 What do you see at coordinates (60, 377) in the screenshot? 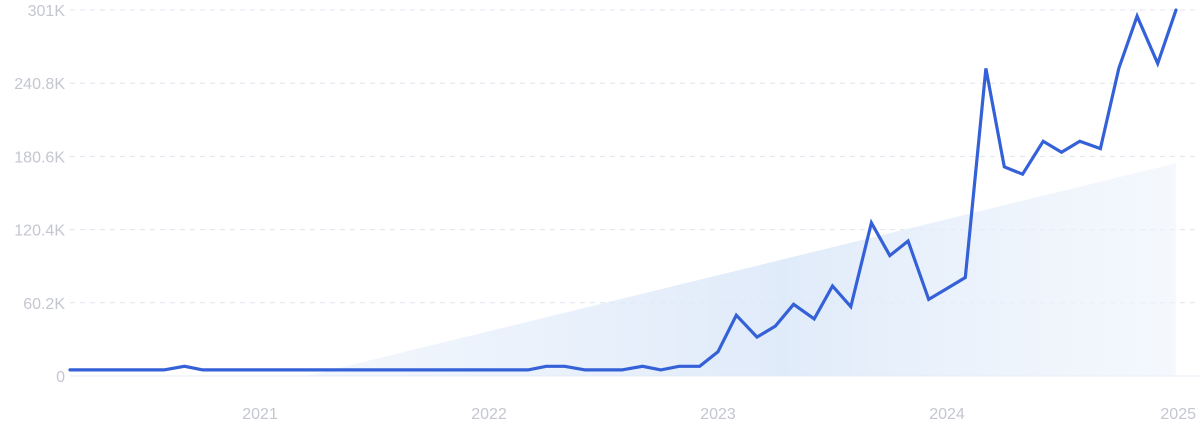
I see `y-tick-label: 0` at bounding box center [60, 377].